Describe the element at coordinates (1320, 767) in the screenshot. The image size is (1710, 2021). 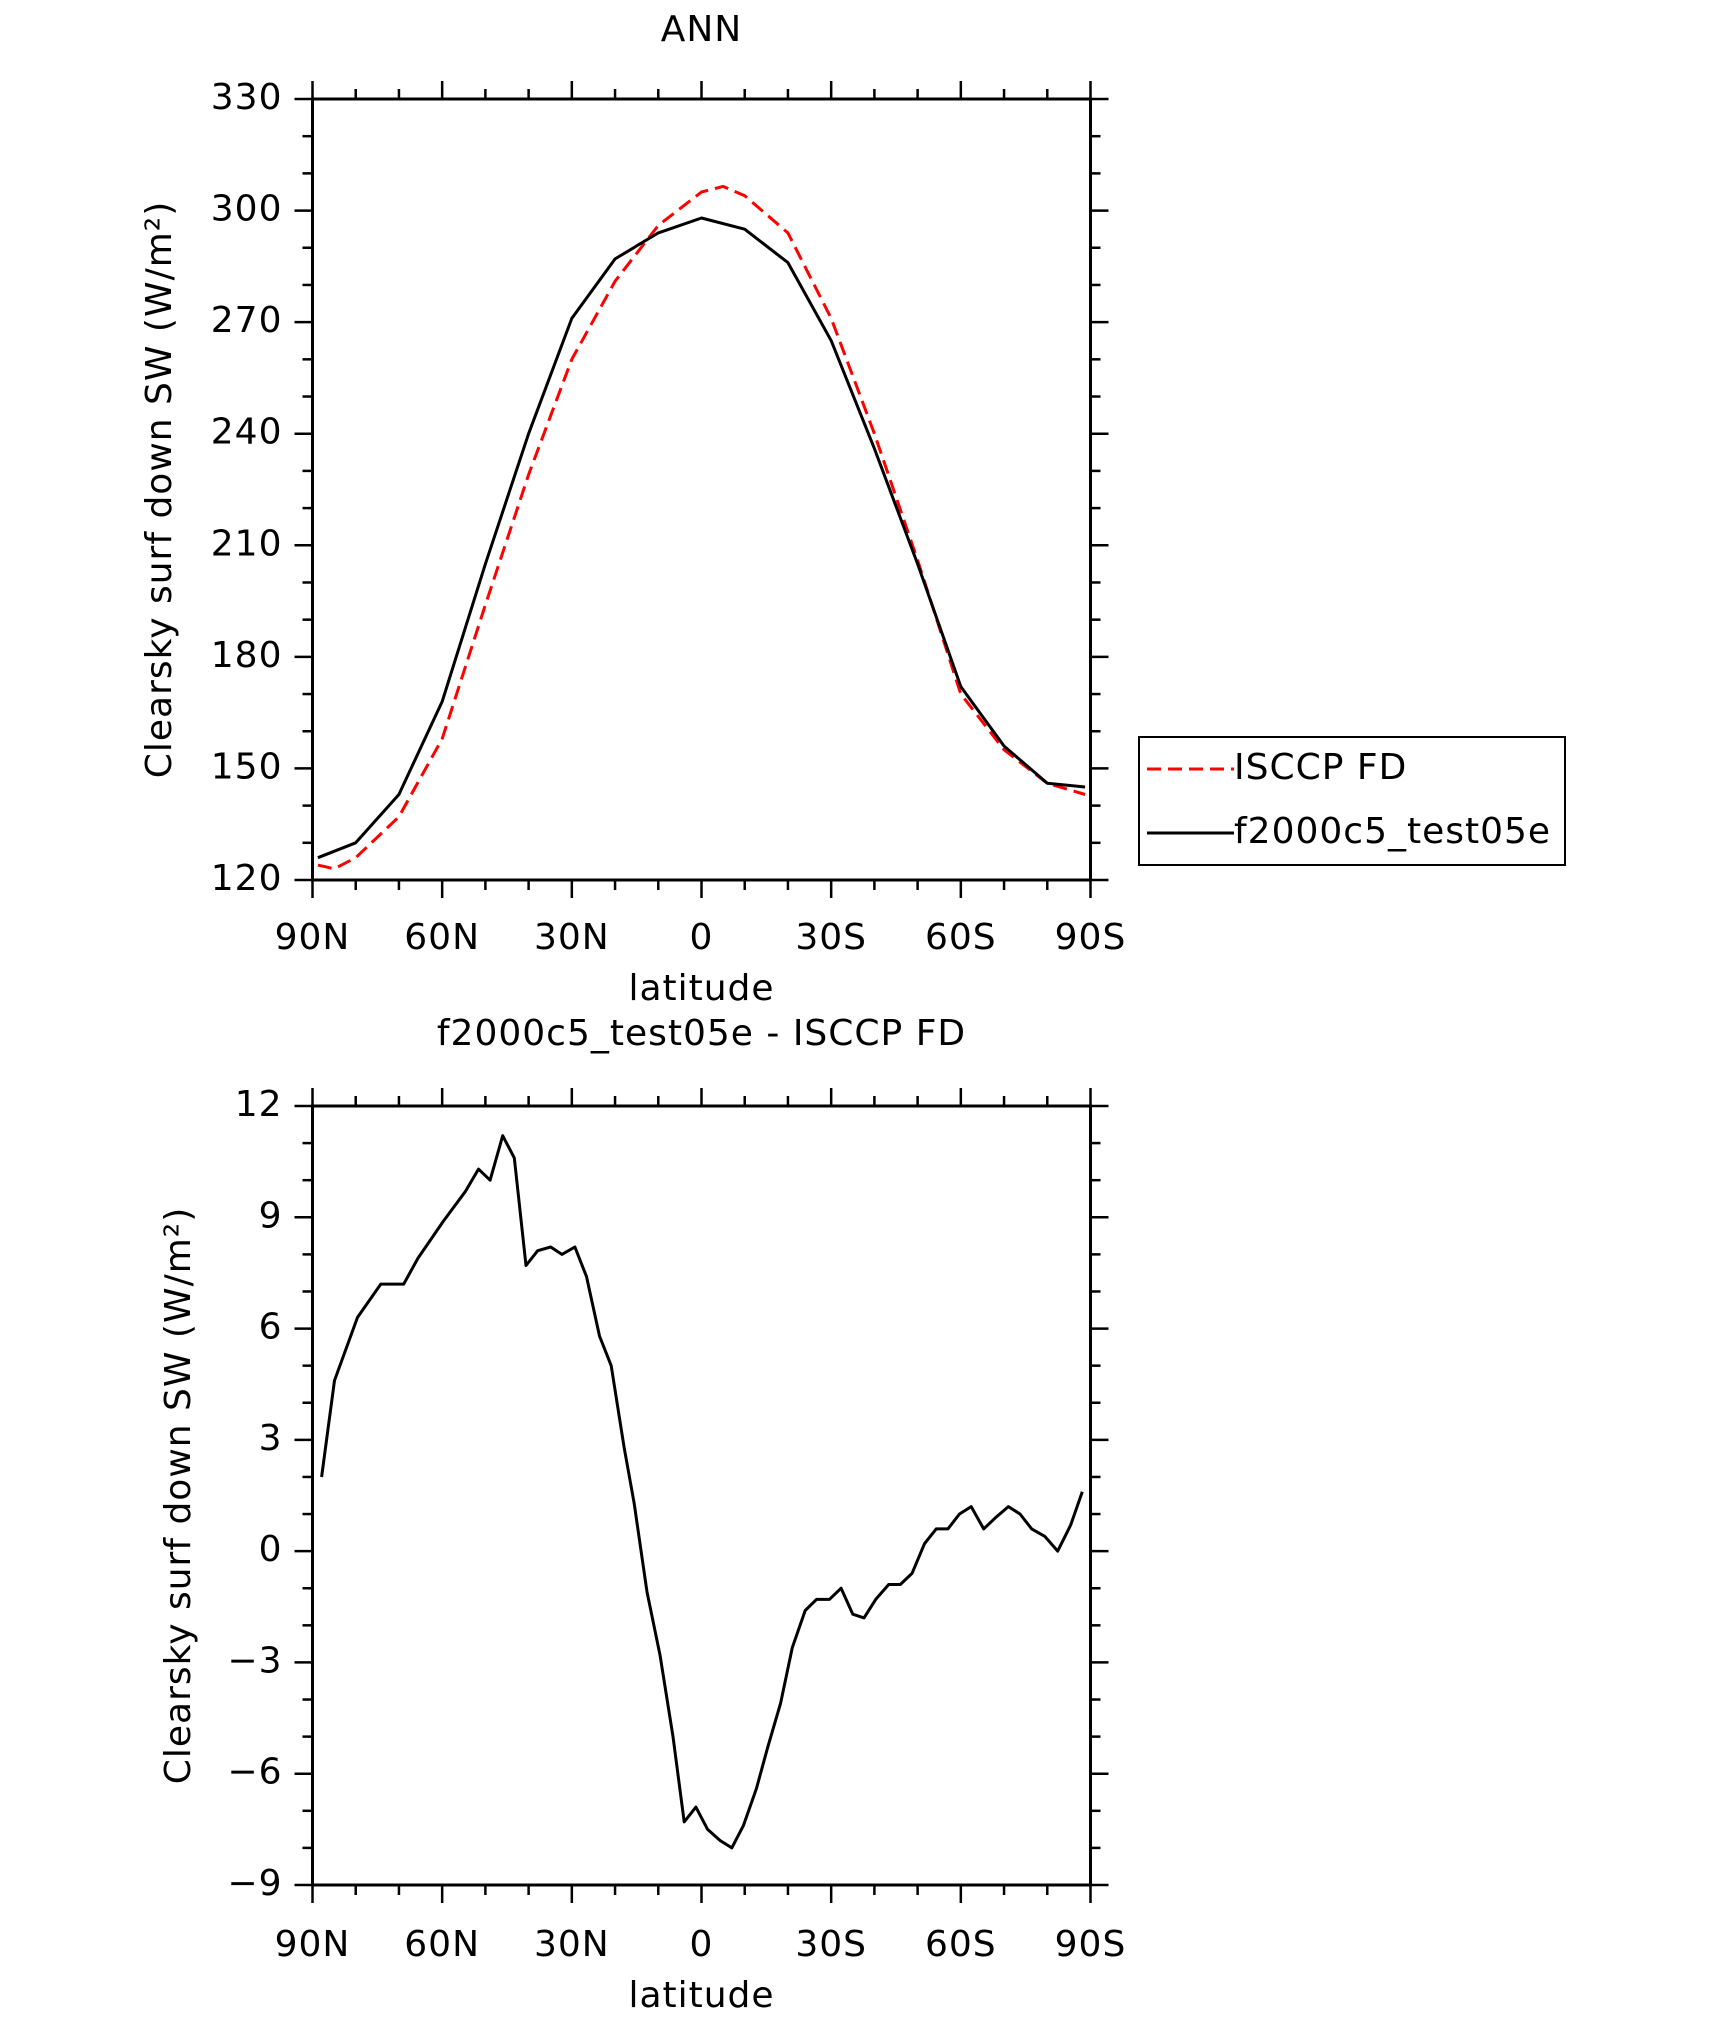
I see `legend-label: ISCCP FD` at that location.